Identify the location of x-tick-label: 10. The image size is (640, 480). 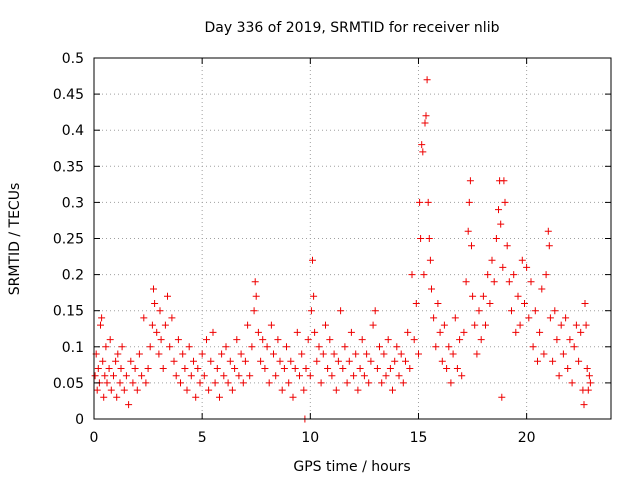
(310, 438).